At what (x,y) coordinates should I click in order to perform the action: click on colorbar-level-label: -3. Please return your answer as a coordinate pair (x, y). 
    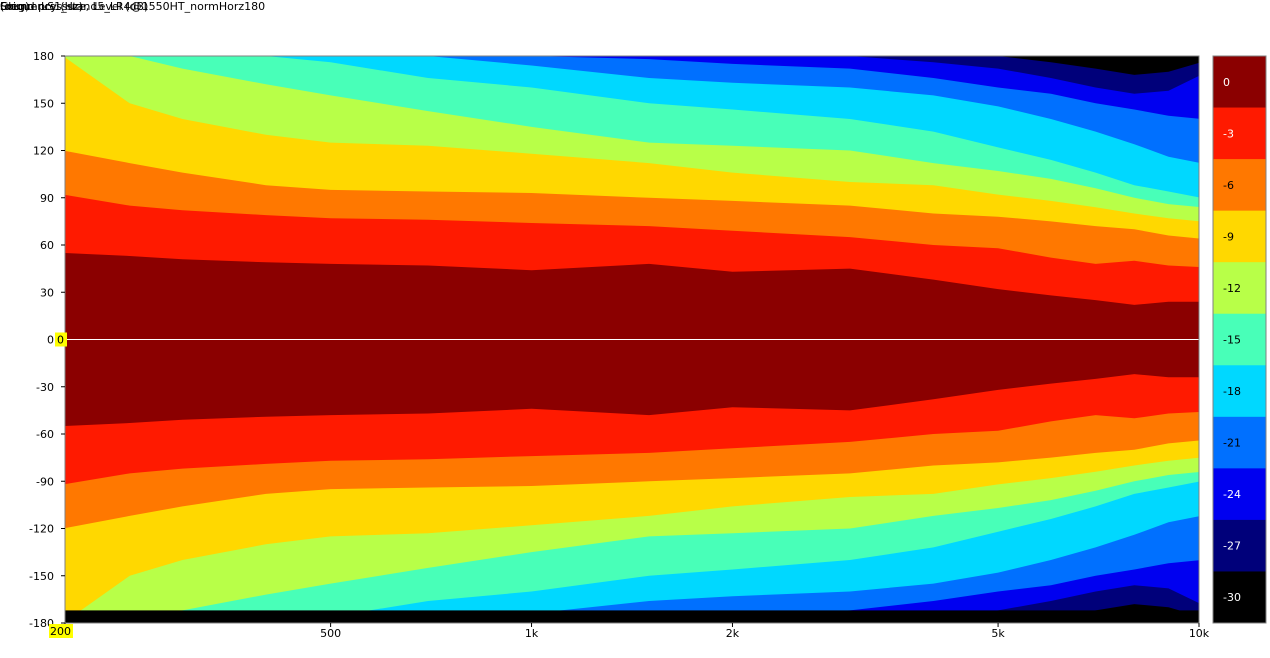
    Looking at the image, I should click on (1228, 133).